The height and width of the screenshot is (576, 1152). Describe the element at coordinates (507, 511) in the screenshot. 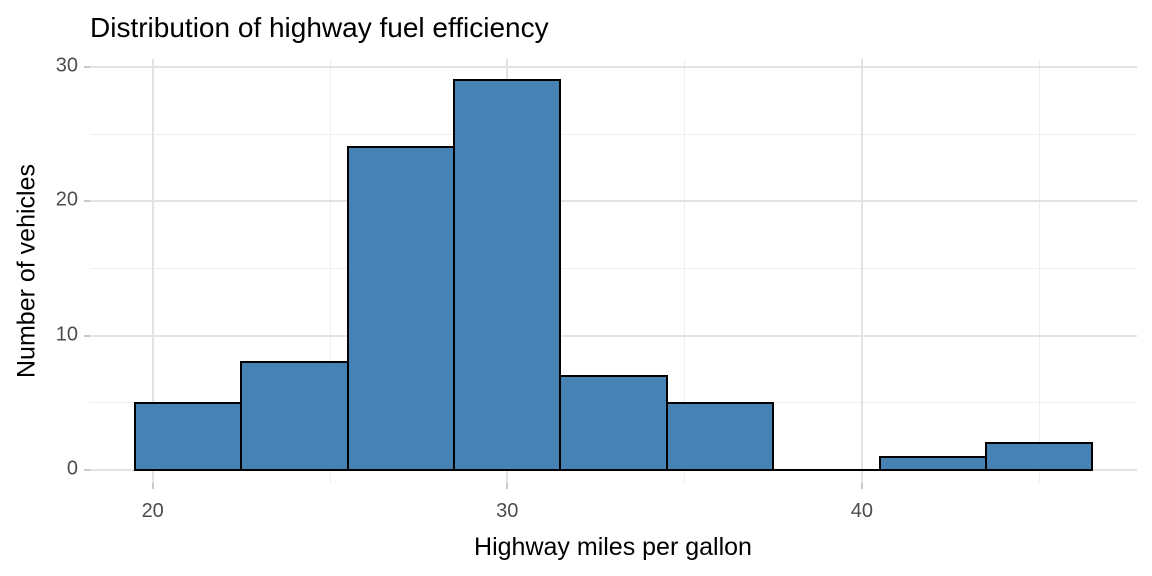

I see `x-tick-label: 30` at that location.